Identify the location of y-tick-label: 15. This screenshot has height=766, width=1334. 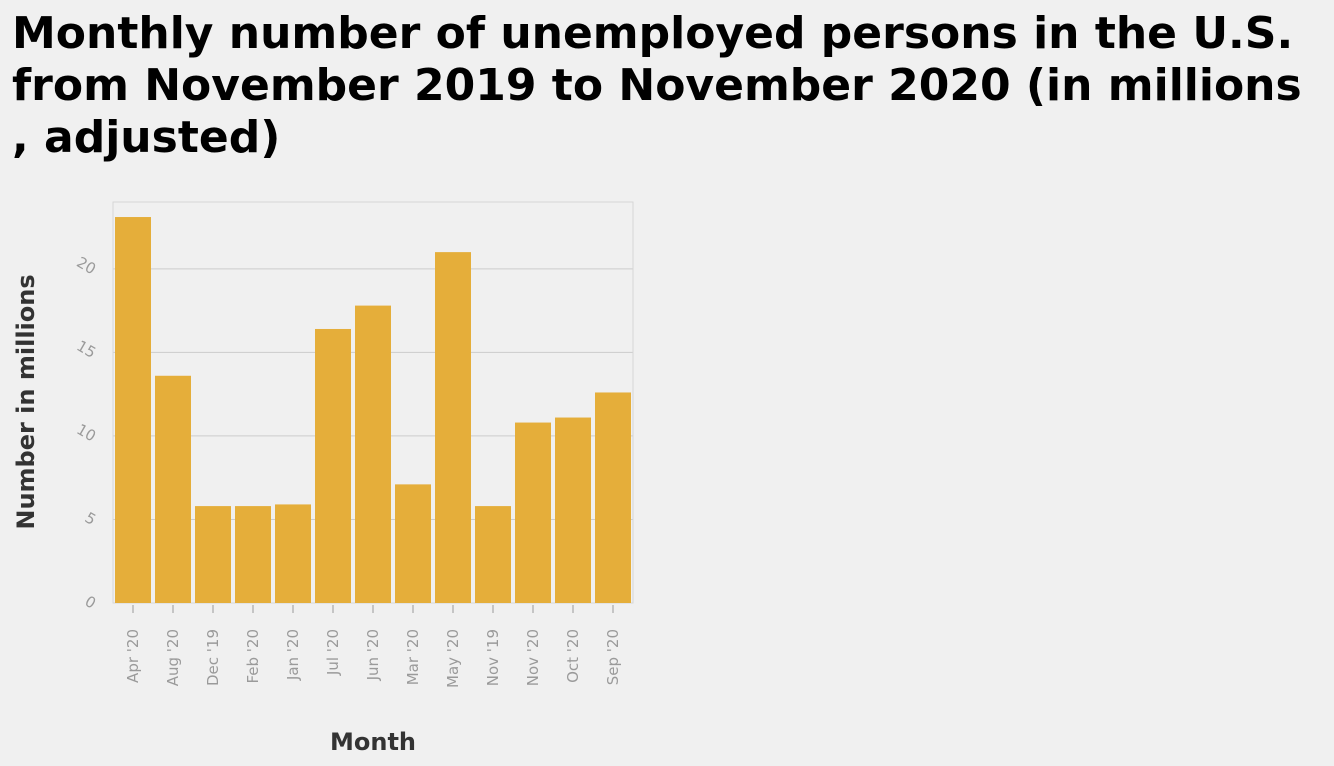
(86, 349).